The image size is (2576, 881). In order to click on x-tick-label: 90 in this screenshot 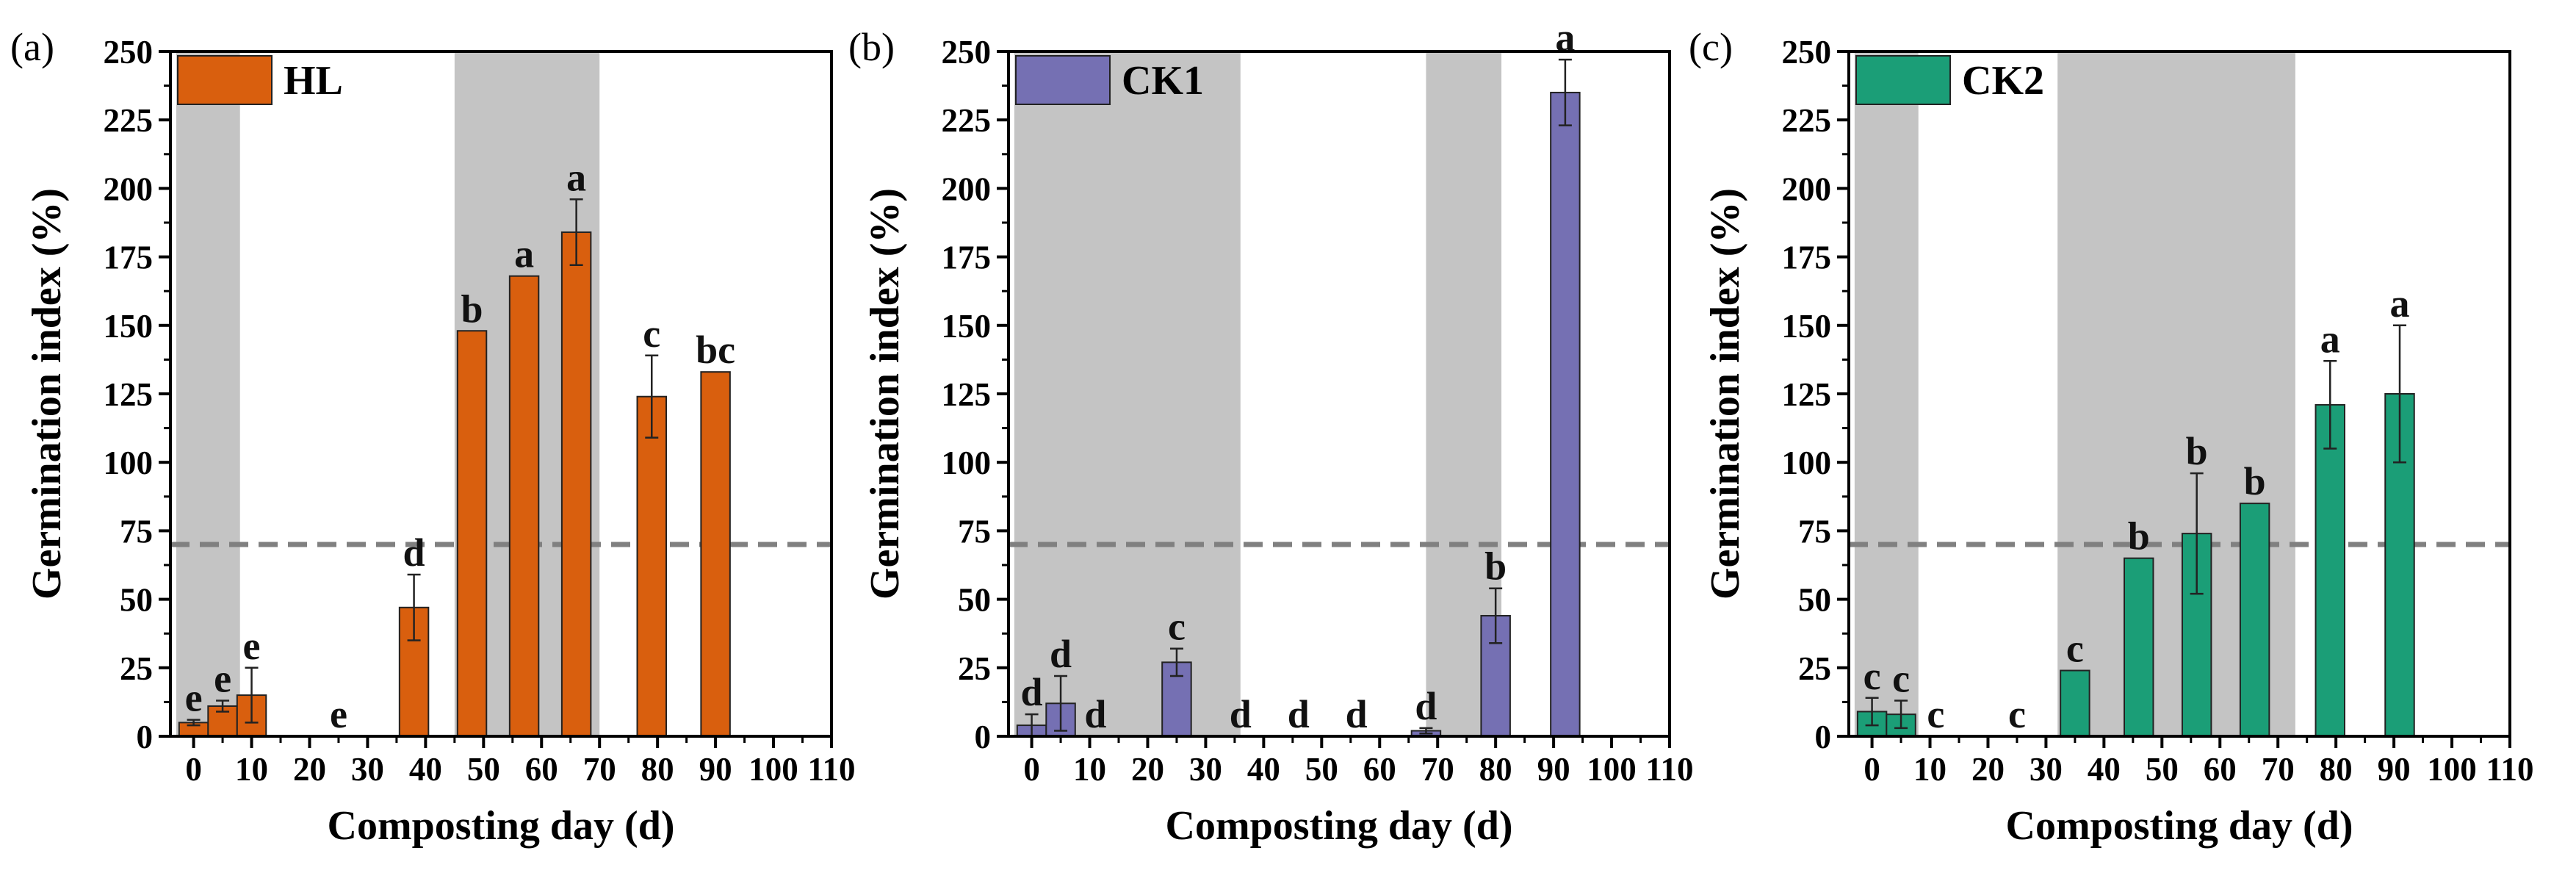, I will do `click(1554, 769)`.